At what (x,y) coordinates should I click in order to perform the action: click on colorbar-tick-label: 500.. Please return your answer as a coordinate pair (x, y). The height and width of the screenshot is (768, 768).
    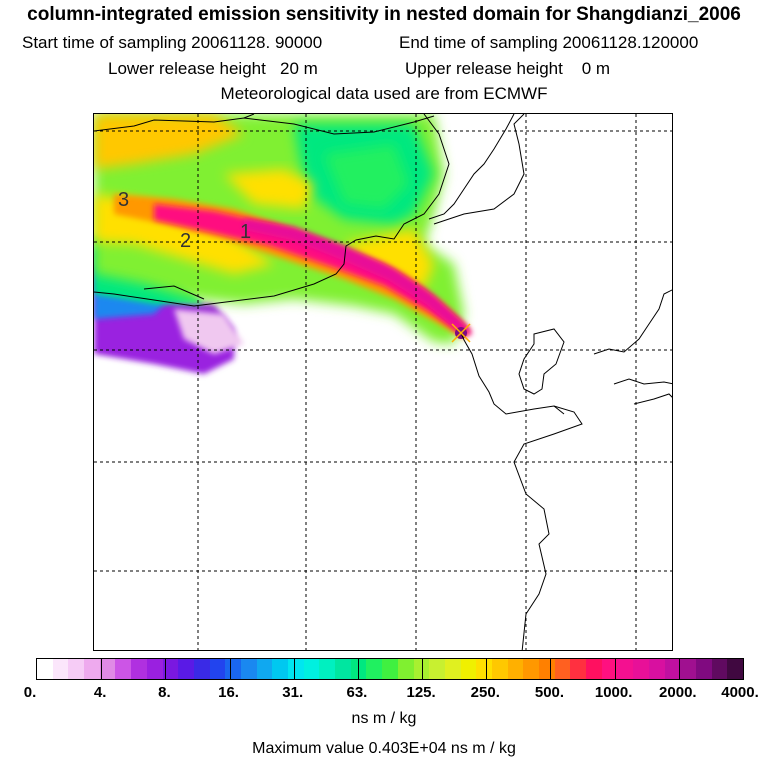
    Looking at the image, I should click on (549, 692).